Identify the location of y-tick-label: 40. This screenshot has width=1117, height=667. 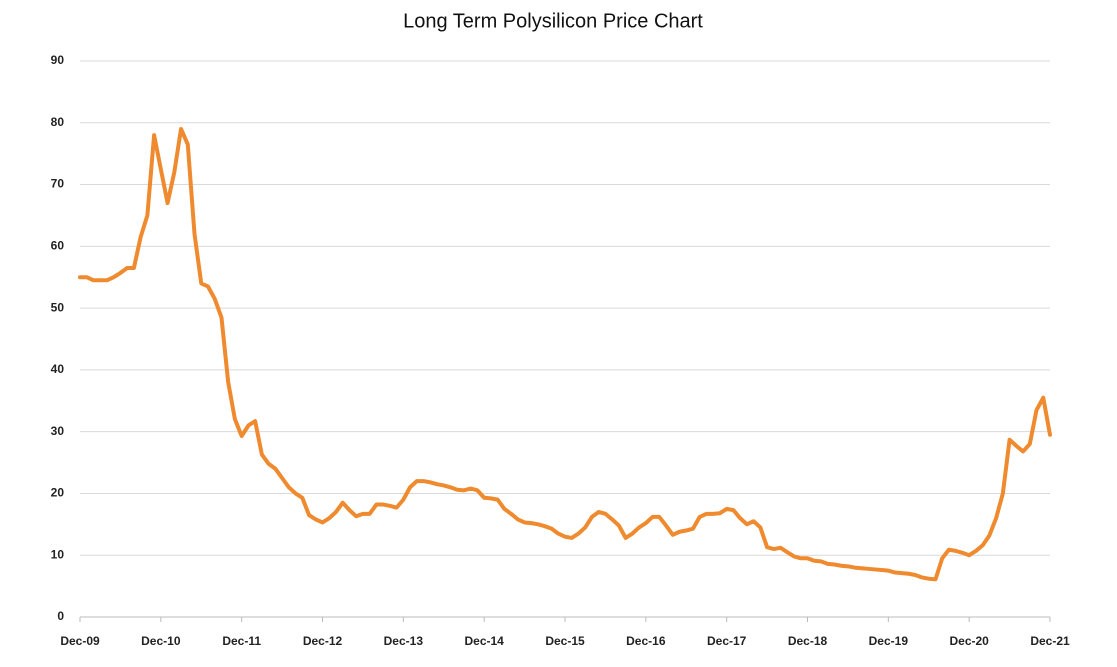
(58, 369).